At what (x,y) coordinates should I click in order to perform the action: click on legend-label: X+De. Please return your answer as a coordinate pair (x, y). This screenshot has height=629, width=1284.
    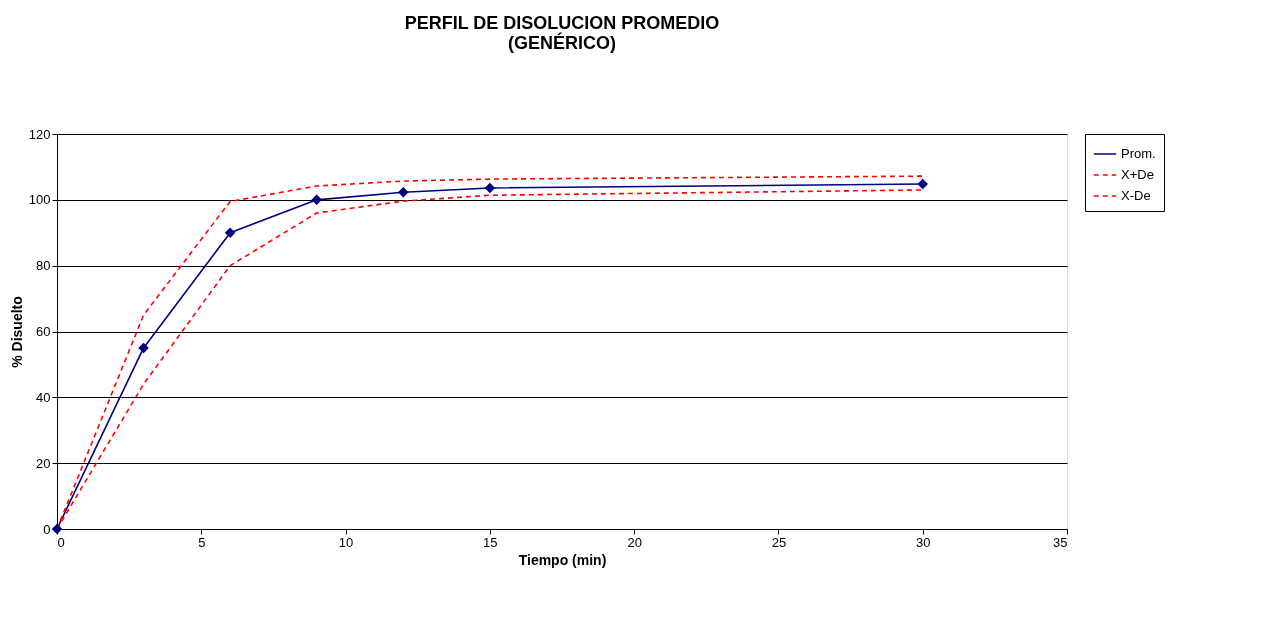
    Looking at the image, I should click on (1137, 174).